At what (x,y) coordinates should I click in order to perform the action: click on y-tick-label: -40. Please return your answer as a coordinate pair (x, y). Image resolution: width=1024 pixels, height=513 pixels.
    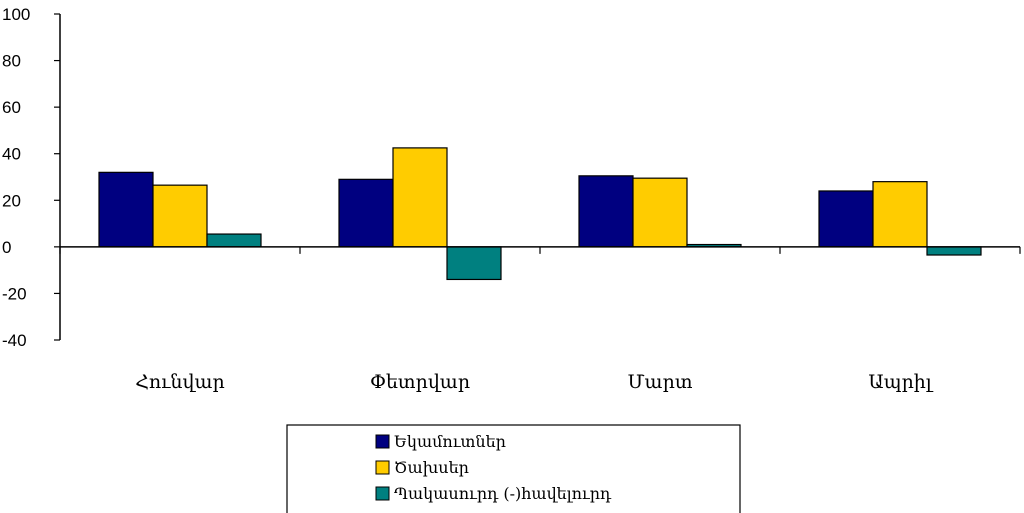
    Looking at the image, I should click on (14, 340).